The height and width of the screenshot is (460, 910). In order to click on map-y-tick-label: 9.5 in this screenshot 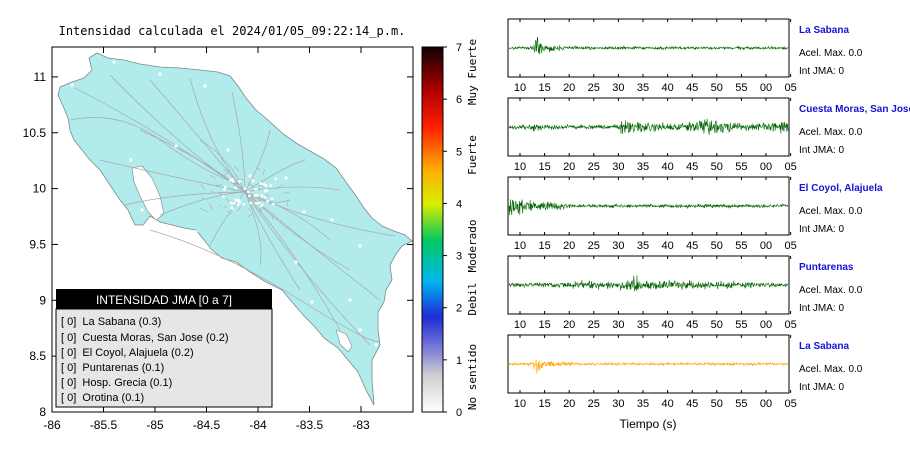, I will do `click(37, 244)`.